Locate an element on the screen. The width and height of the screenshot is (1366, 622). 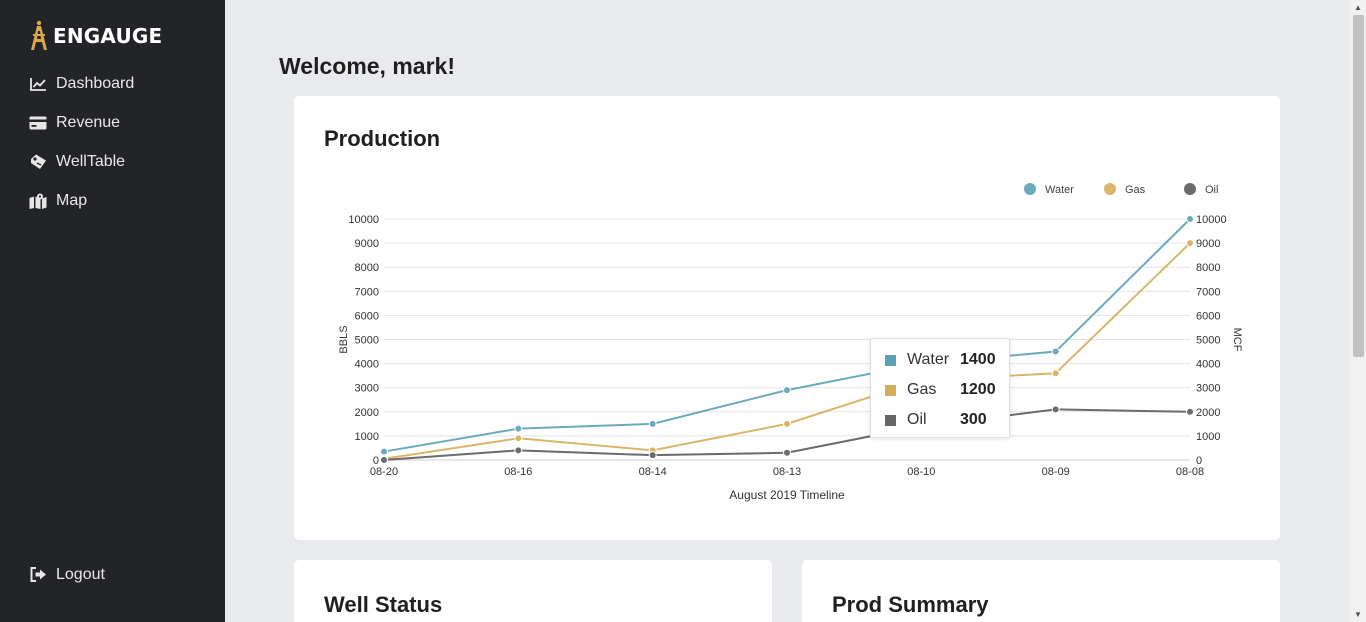
brand-logo: ENGAUGE is located at coordinates (95, 36).